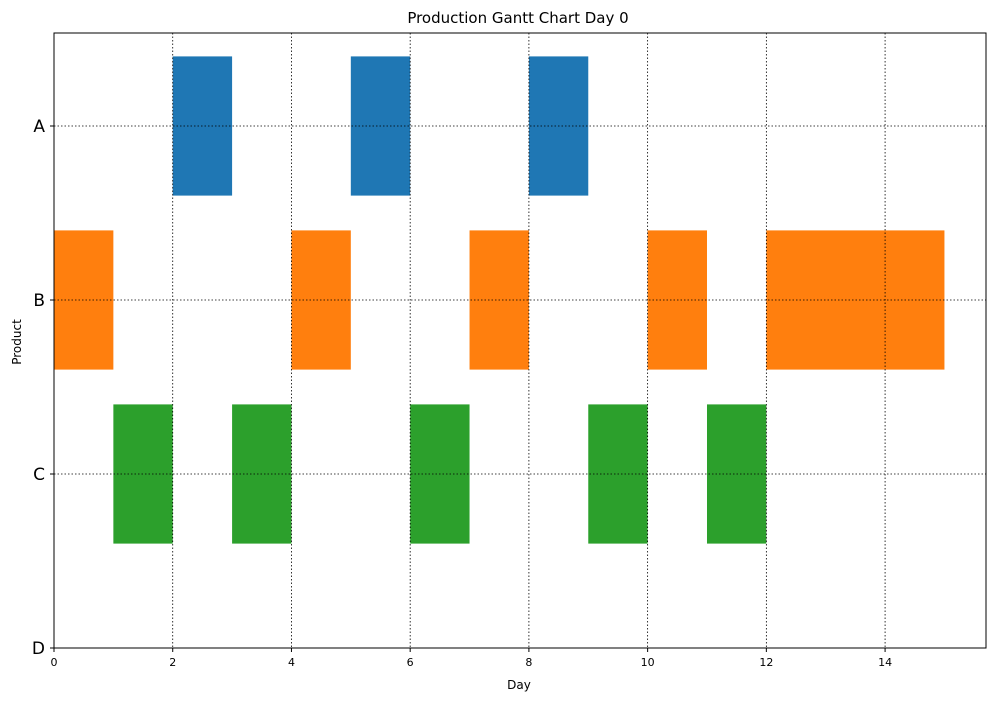 The width and height of the screenshot is (994, 701). I want to click on x-axis-label: Day, so click(519, 685).